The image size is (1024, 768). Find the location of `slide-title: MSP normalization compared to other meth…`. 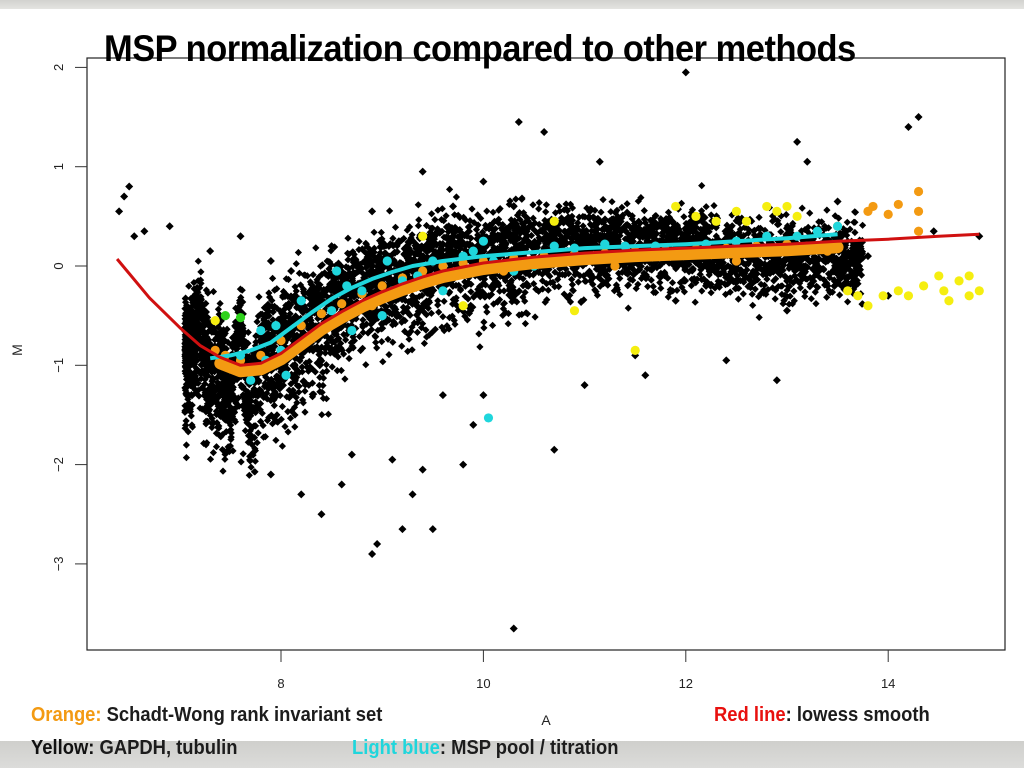

slide-title: MSP normalization compared to other meth… is located at coordinates (480, 48).